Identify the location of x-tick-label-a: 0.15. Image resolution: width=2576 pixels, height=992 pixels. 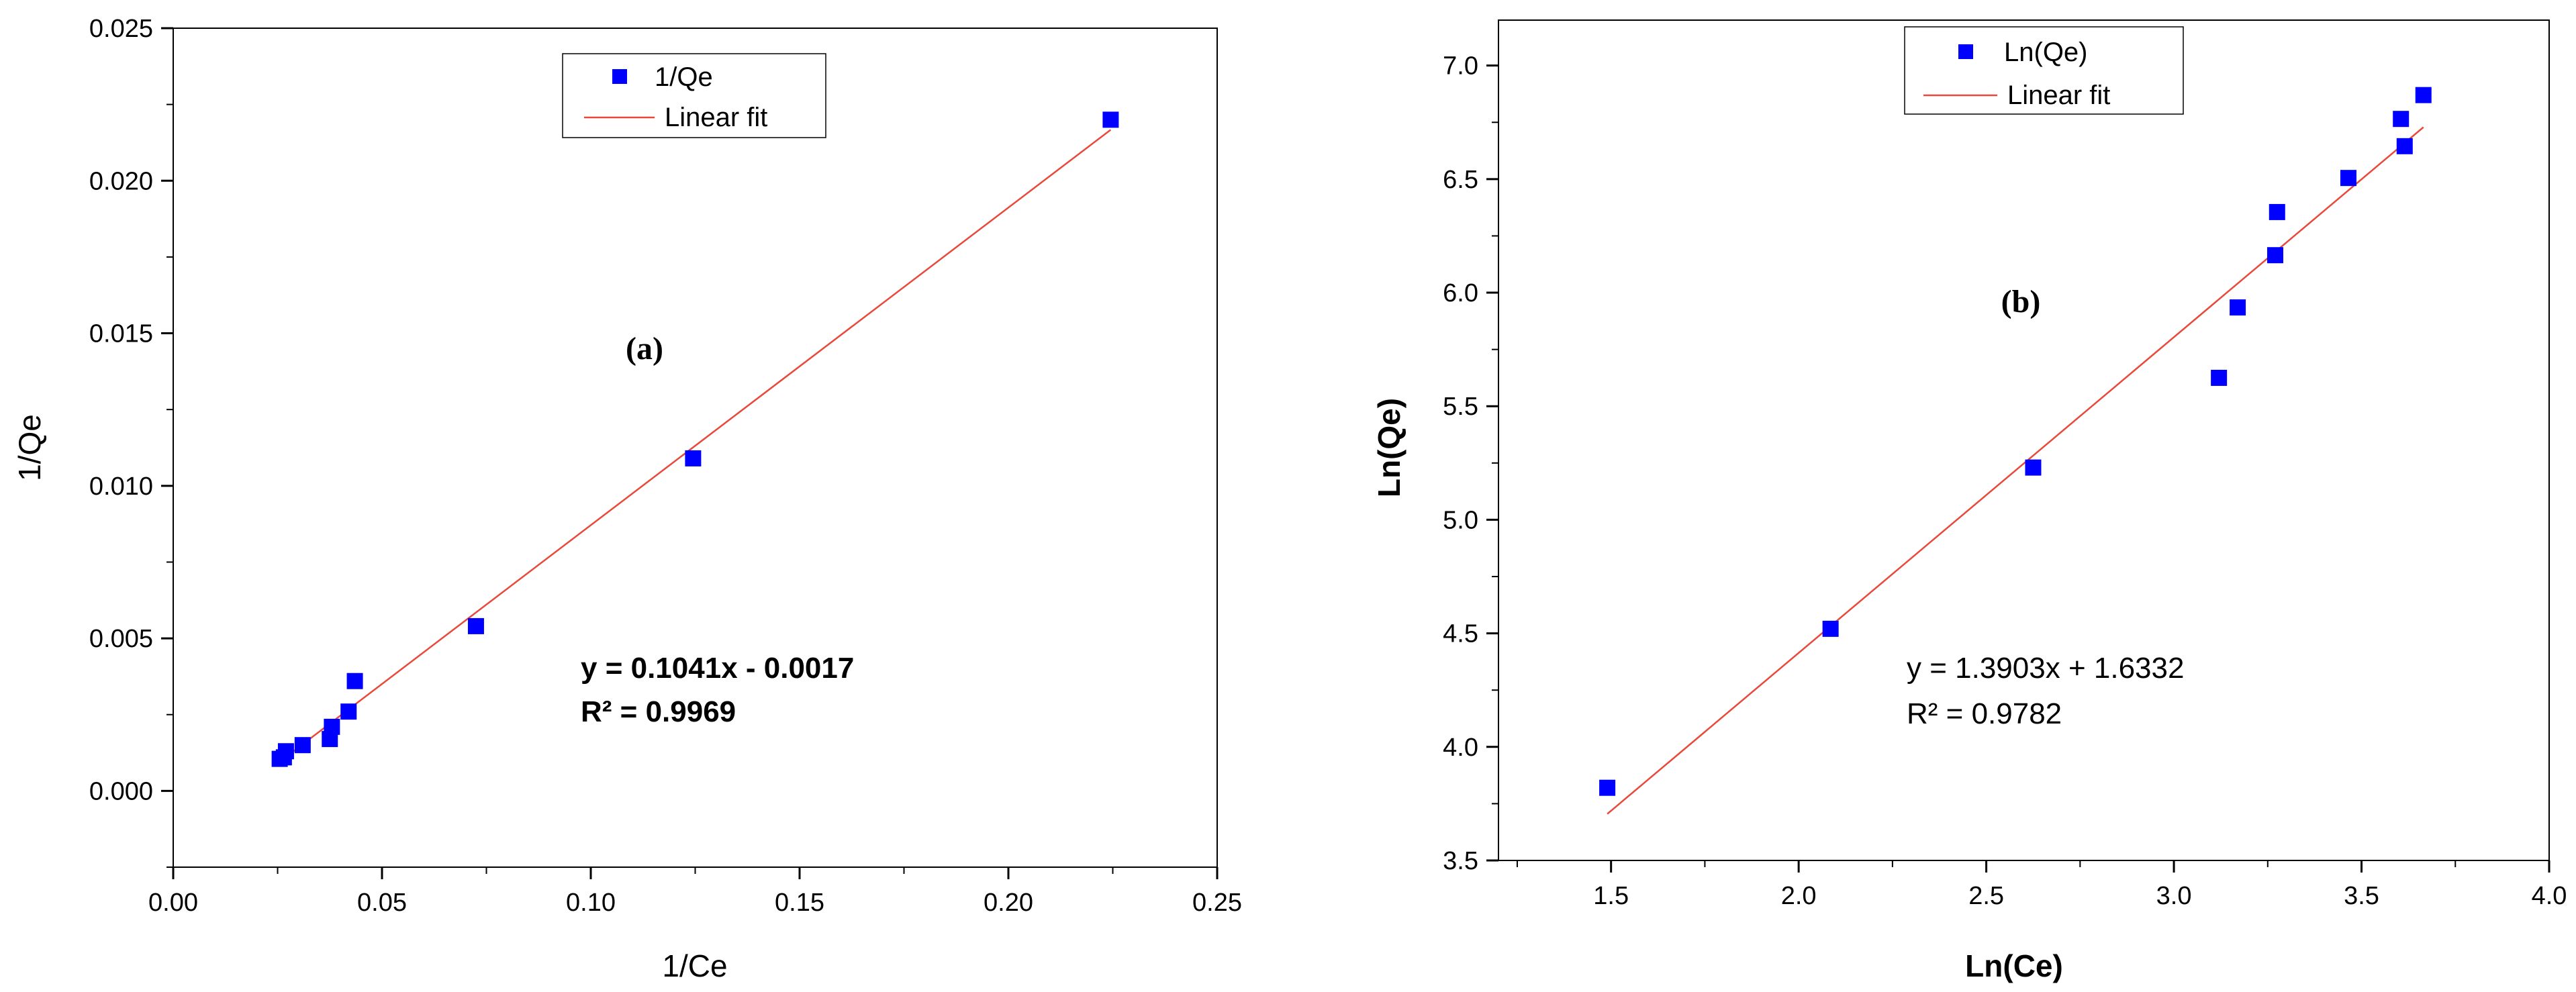
(799, 903).